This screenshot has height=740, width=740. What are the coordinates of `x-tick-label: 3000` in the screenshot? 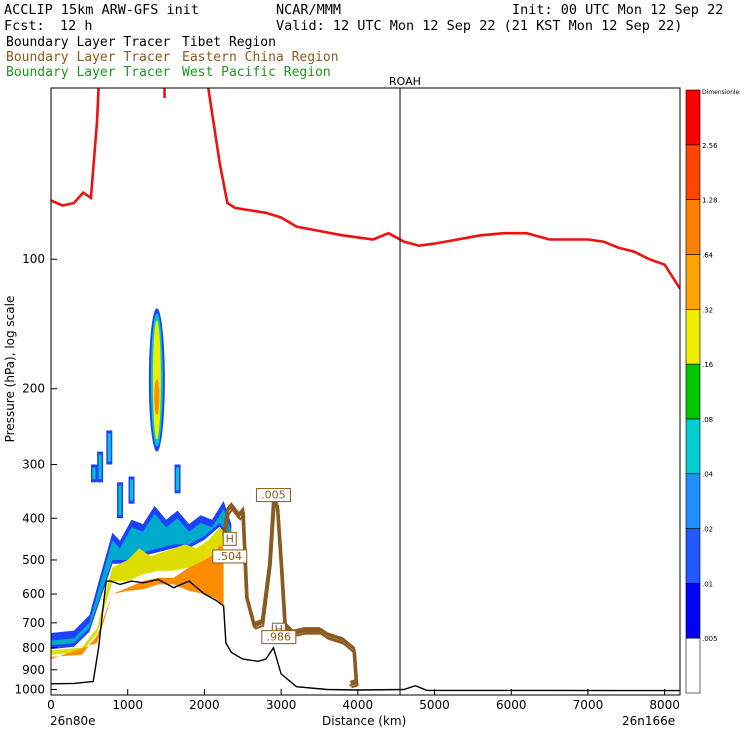 It's located at (281, 705).